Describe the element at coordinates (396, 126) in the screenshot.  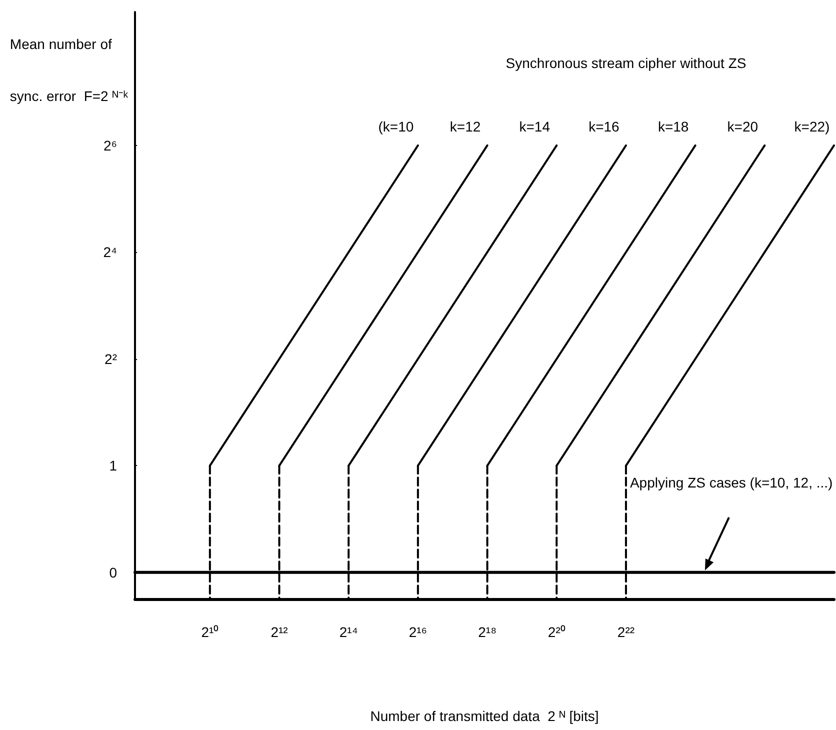
I see `series-label: (k=10` at that location.